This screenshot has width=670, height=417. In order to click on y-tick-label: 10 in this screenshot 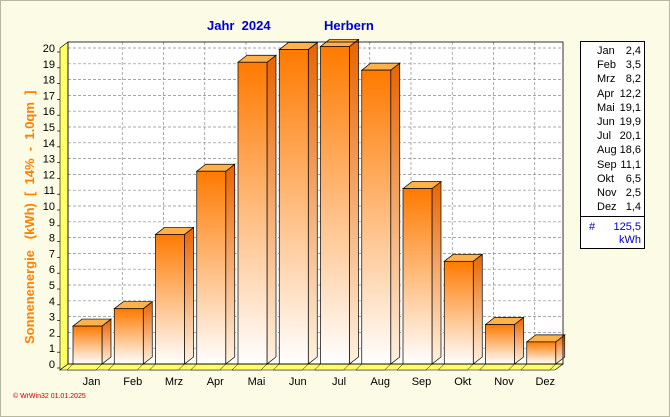, I will do `click(49, 207)`.